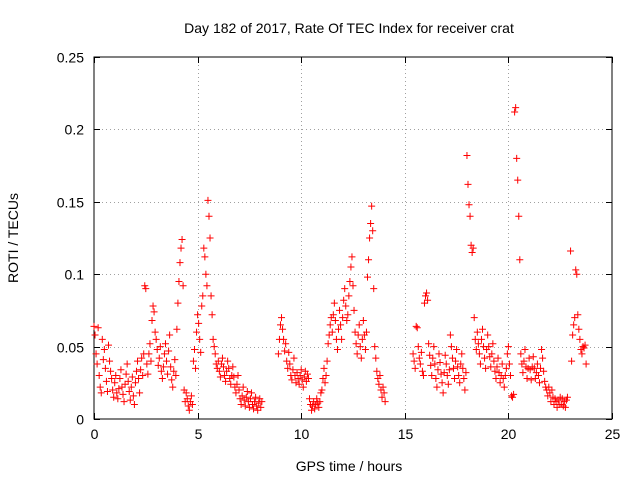 This screenshot has height=480, width=640. I want to click on x-tick-label: 10, so click(302, 434).